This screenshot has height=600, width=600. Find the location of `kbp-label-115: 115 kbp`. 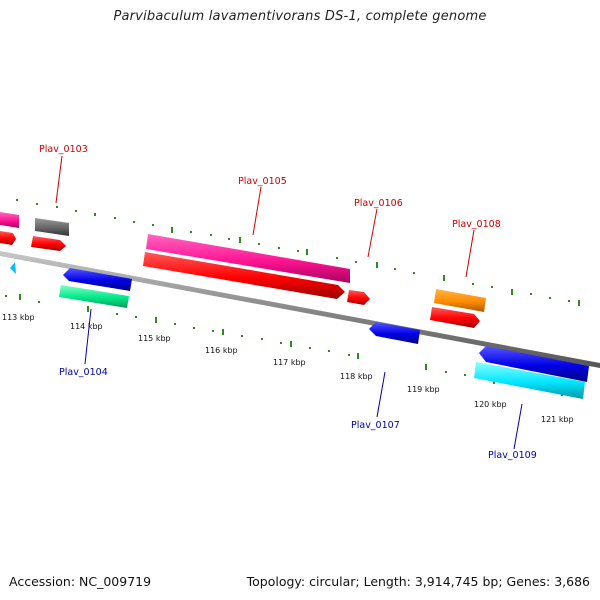

kbp-label-115: 115 kbp is located at coordinates (154, 338).